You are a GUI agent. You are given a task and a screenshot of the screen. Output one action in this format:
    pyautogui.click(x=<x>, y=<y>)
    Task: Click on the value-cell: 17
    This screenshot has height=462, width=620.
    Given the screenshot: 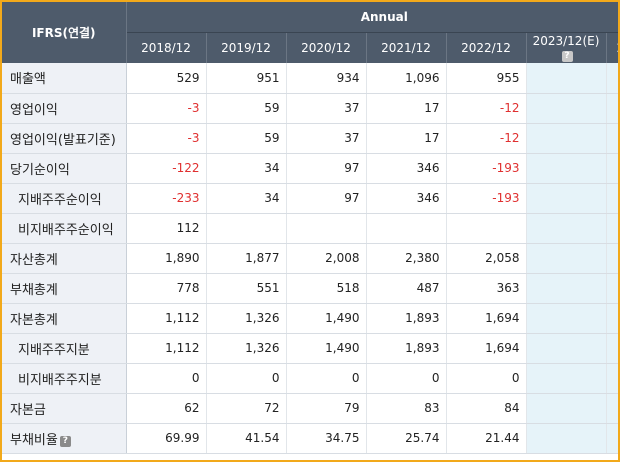 What is the action you would take?
    pyautogui.click(x=405, y=108)
    